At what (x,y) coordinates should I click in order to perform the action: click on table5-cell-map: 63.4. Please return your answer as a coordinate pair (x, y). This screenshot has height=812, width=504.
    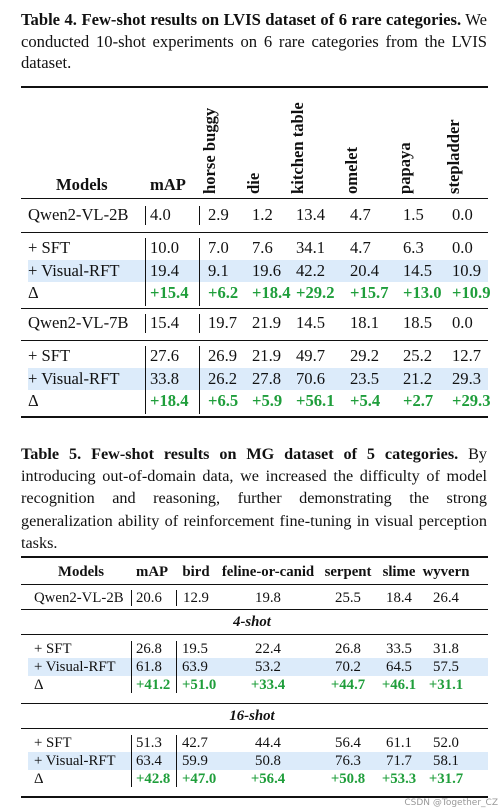
    Looking at the image, I should click on (149, 761).